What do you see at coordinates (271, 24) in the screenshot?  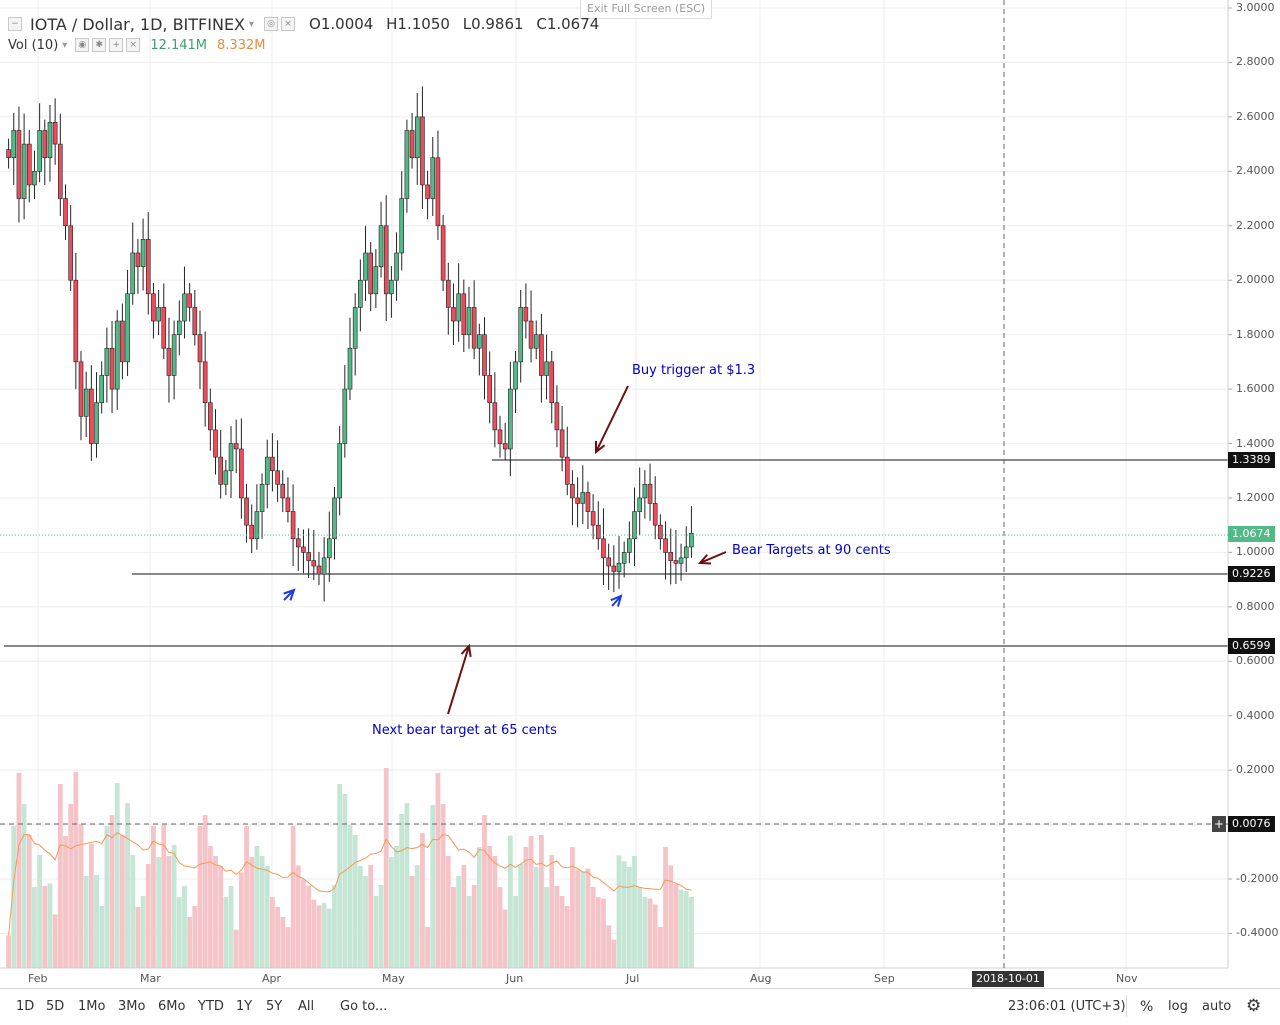 I see `settings-box-icon: ◎` at bounding box center [271, 24].